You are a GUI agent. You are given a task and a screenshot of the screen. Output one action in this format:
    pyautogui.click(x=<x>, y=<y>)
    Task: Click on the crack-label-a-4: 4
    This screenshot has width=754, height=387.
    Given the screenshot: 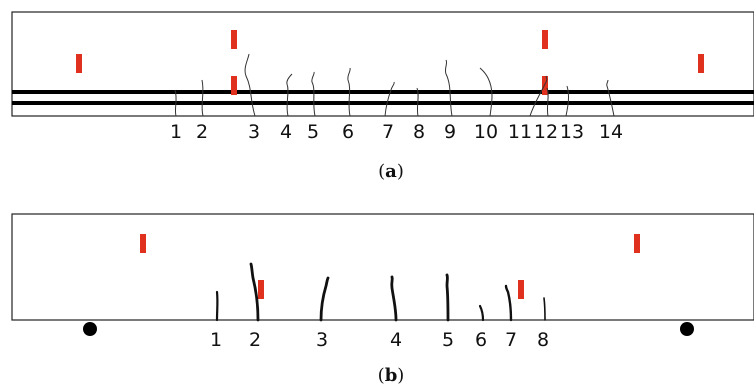 What is the action you would take?
    pyautogui.click(x=286, y=132)
    